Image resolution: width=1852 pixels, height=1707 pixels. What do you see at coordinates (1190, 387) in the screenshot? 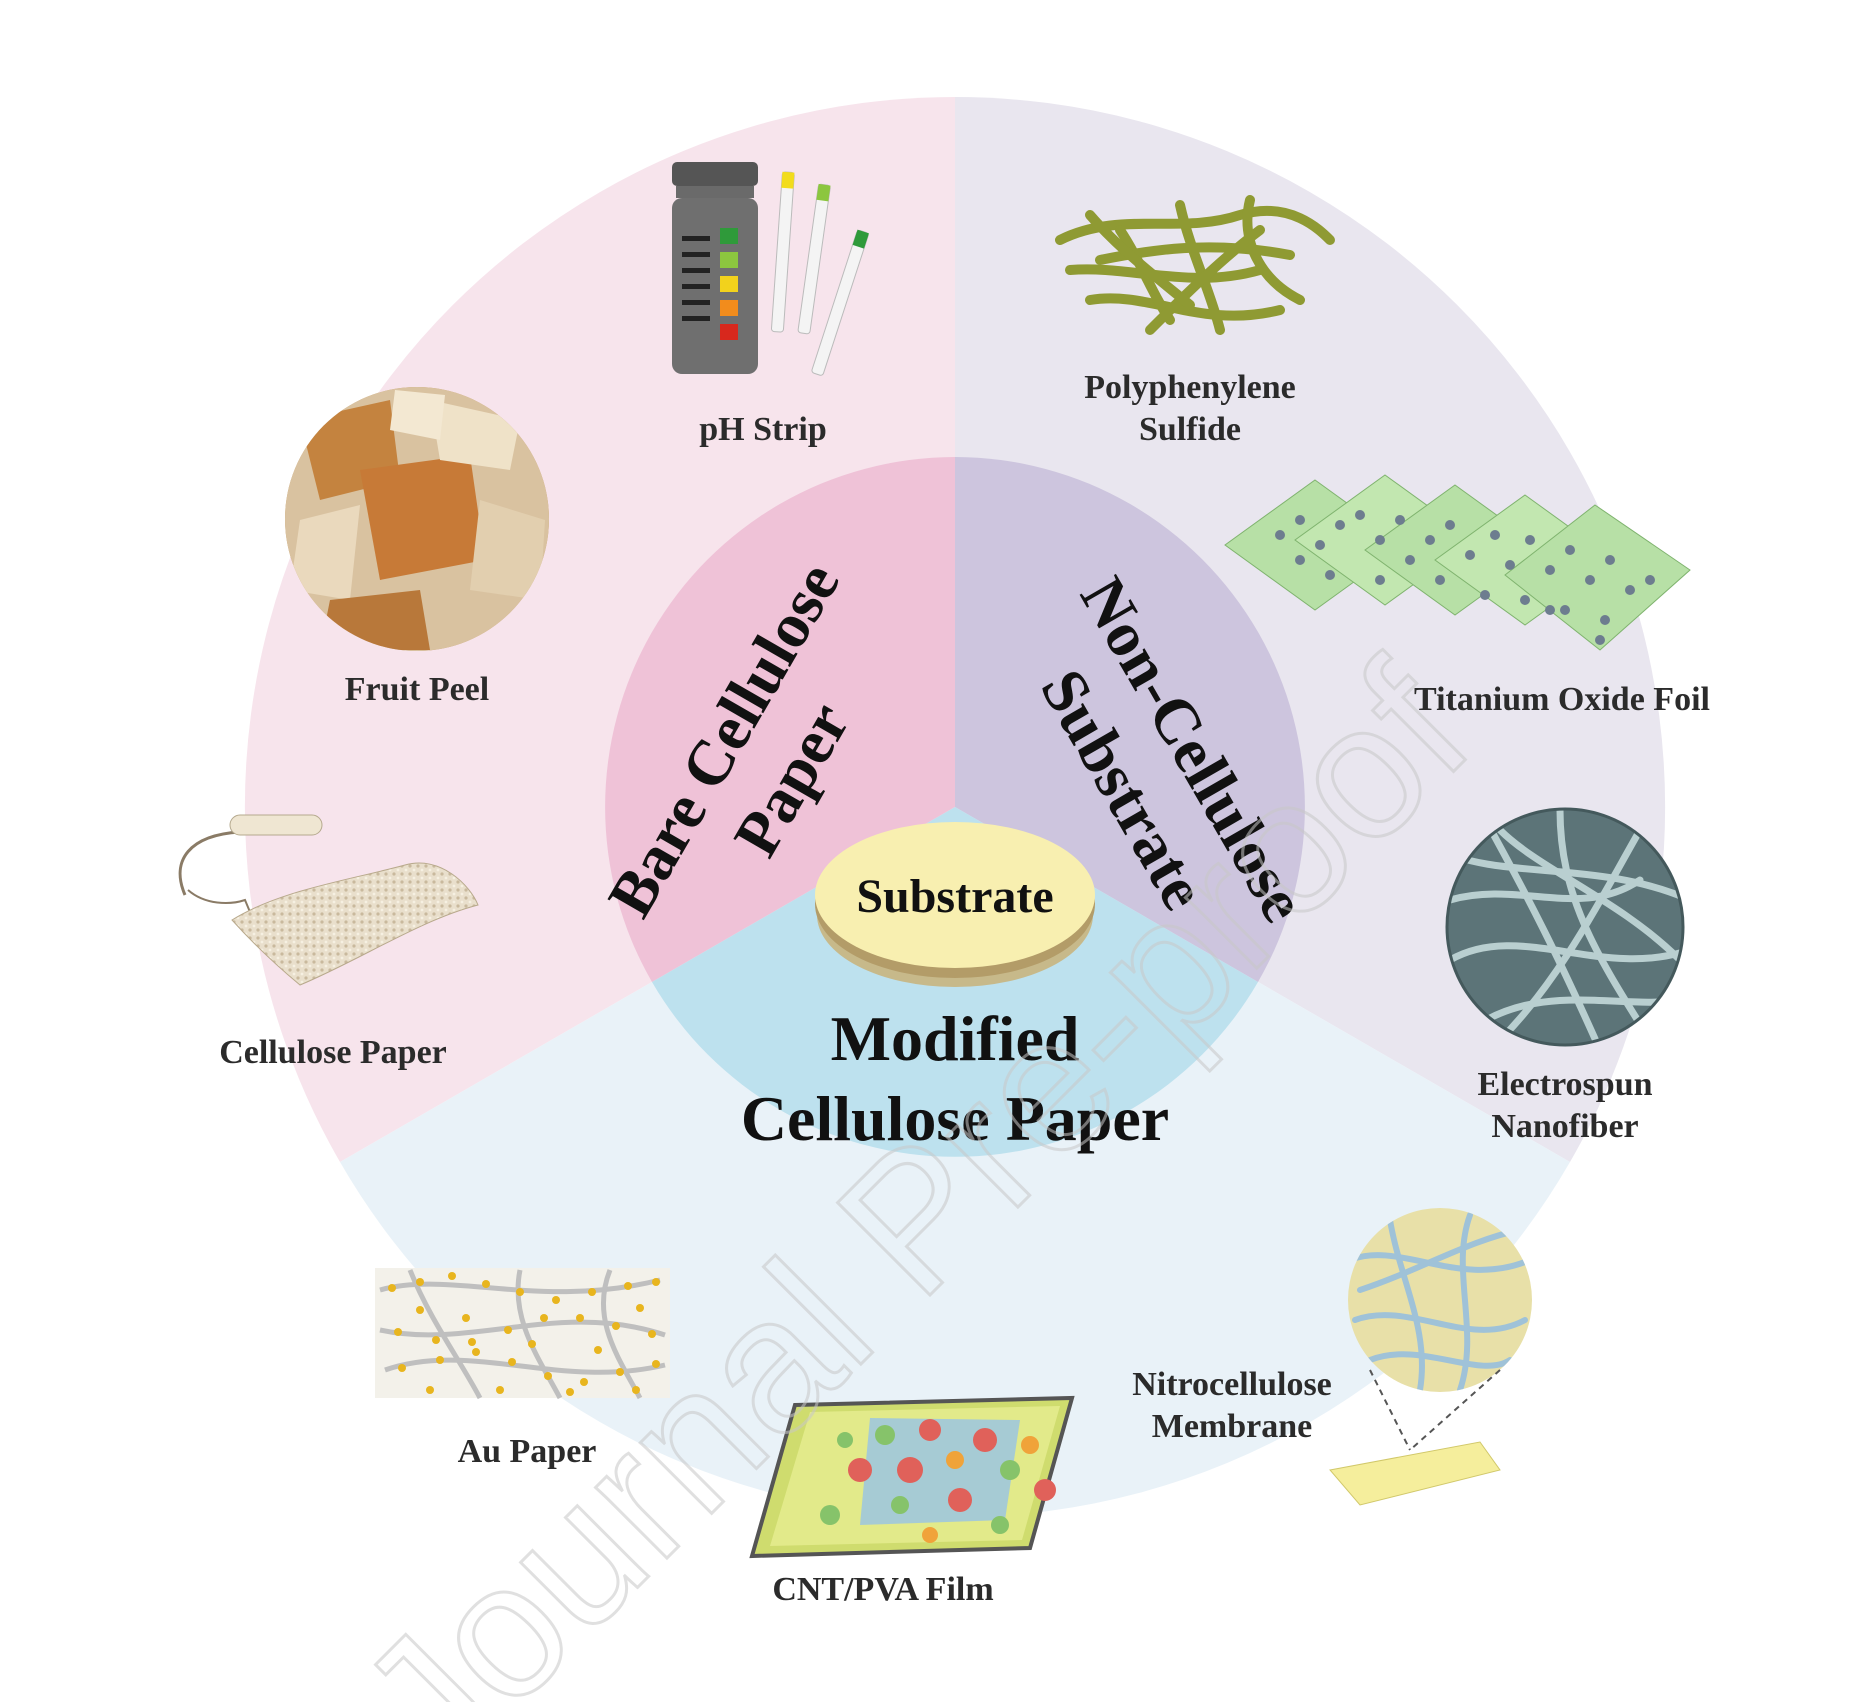
I see `label-pps-line1: Polyphenylene` at bounding box center [1190, 387].